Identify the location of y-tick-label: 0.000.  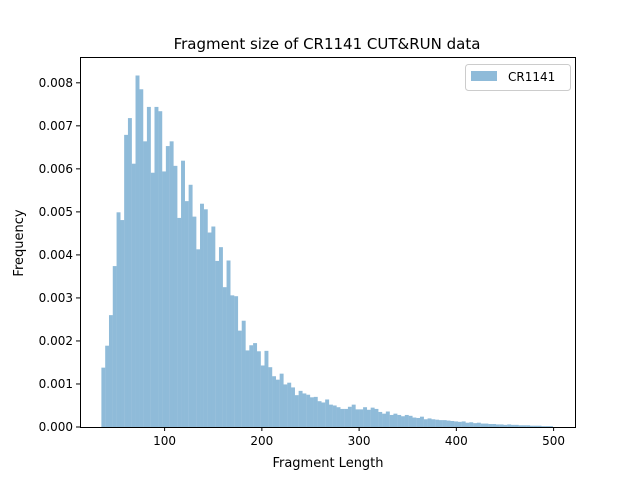
(56, 427).